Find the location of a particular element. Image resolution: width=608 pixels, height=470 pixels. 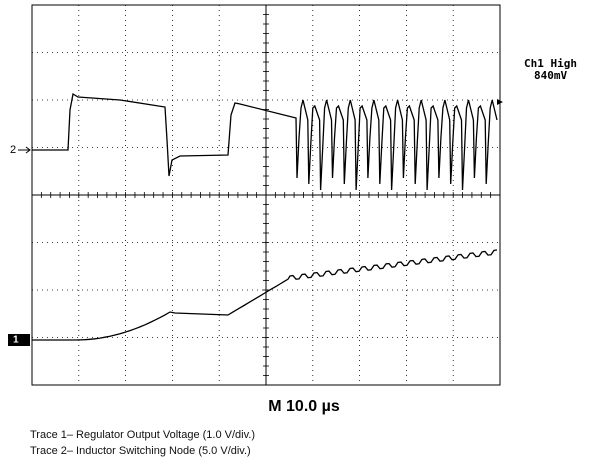

ch1-label: Ch1 High is located at coordinates (550, 63).